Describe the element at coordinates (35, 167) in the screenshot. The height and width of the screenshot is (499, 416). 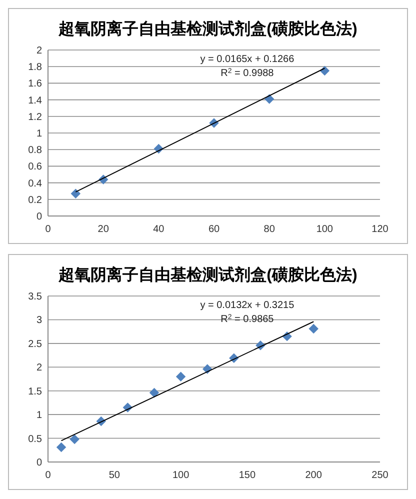
I see `y-tick-label: 0.6` at that location.